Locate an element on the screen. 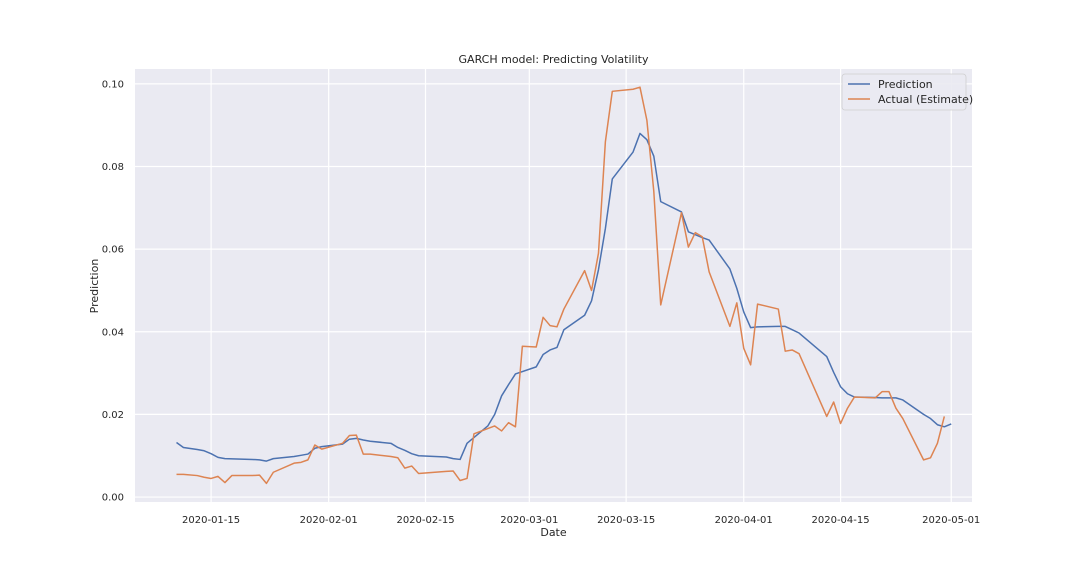 The height and width of the screenshot is (576, 1080). chart-title: GARCH model: Predicting Volatility is located at coordinates (554, 59).